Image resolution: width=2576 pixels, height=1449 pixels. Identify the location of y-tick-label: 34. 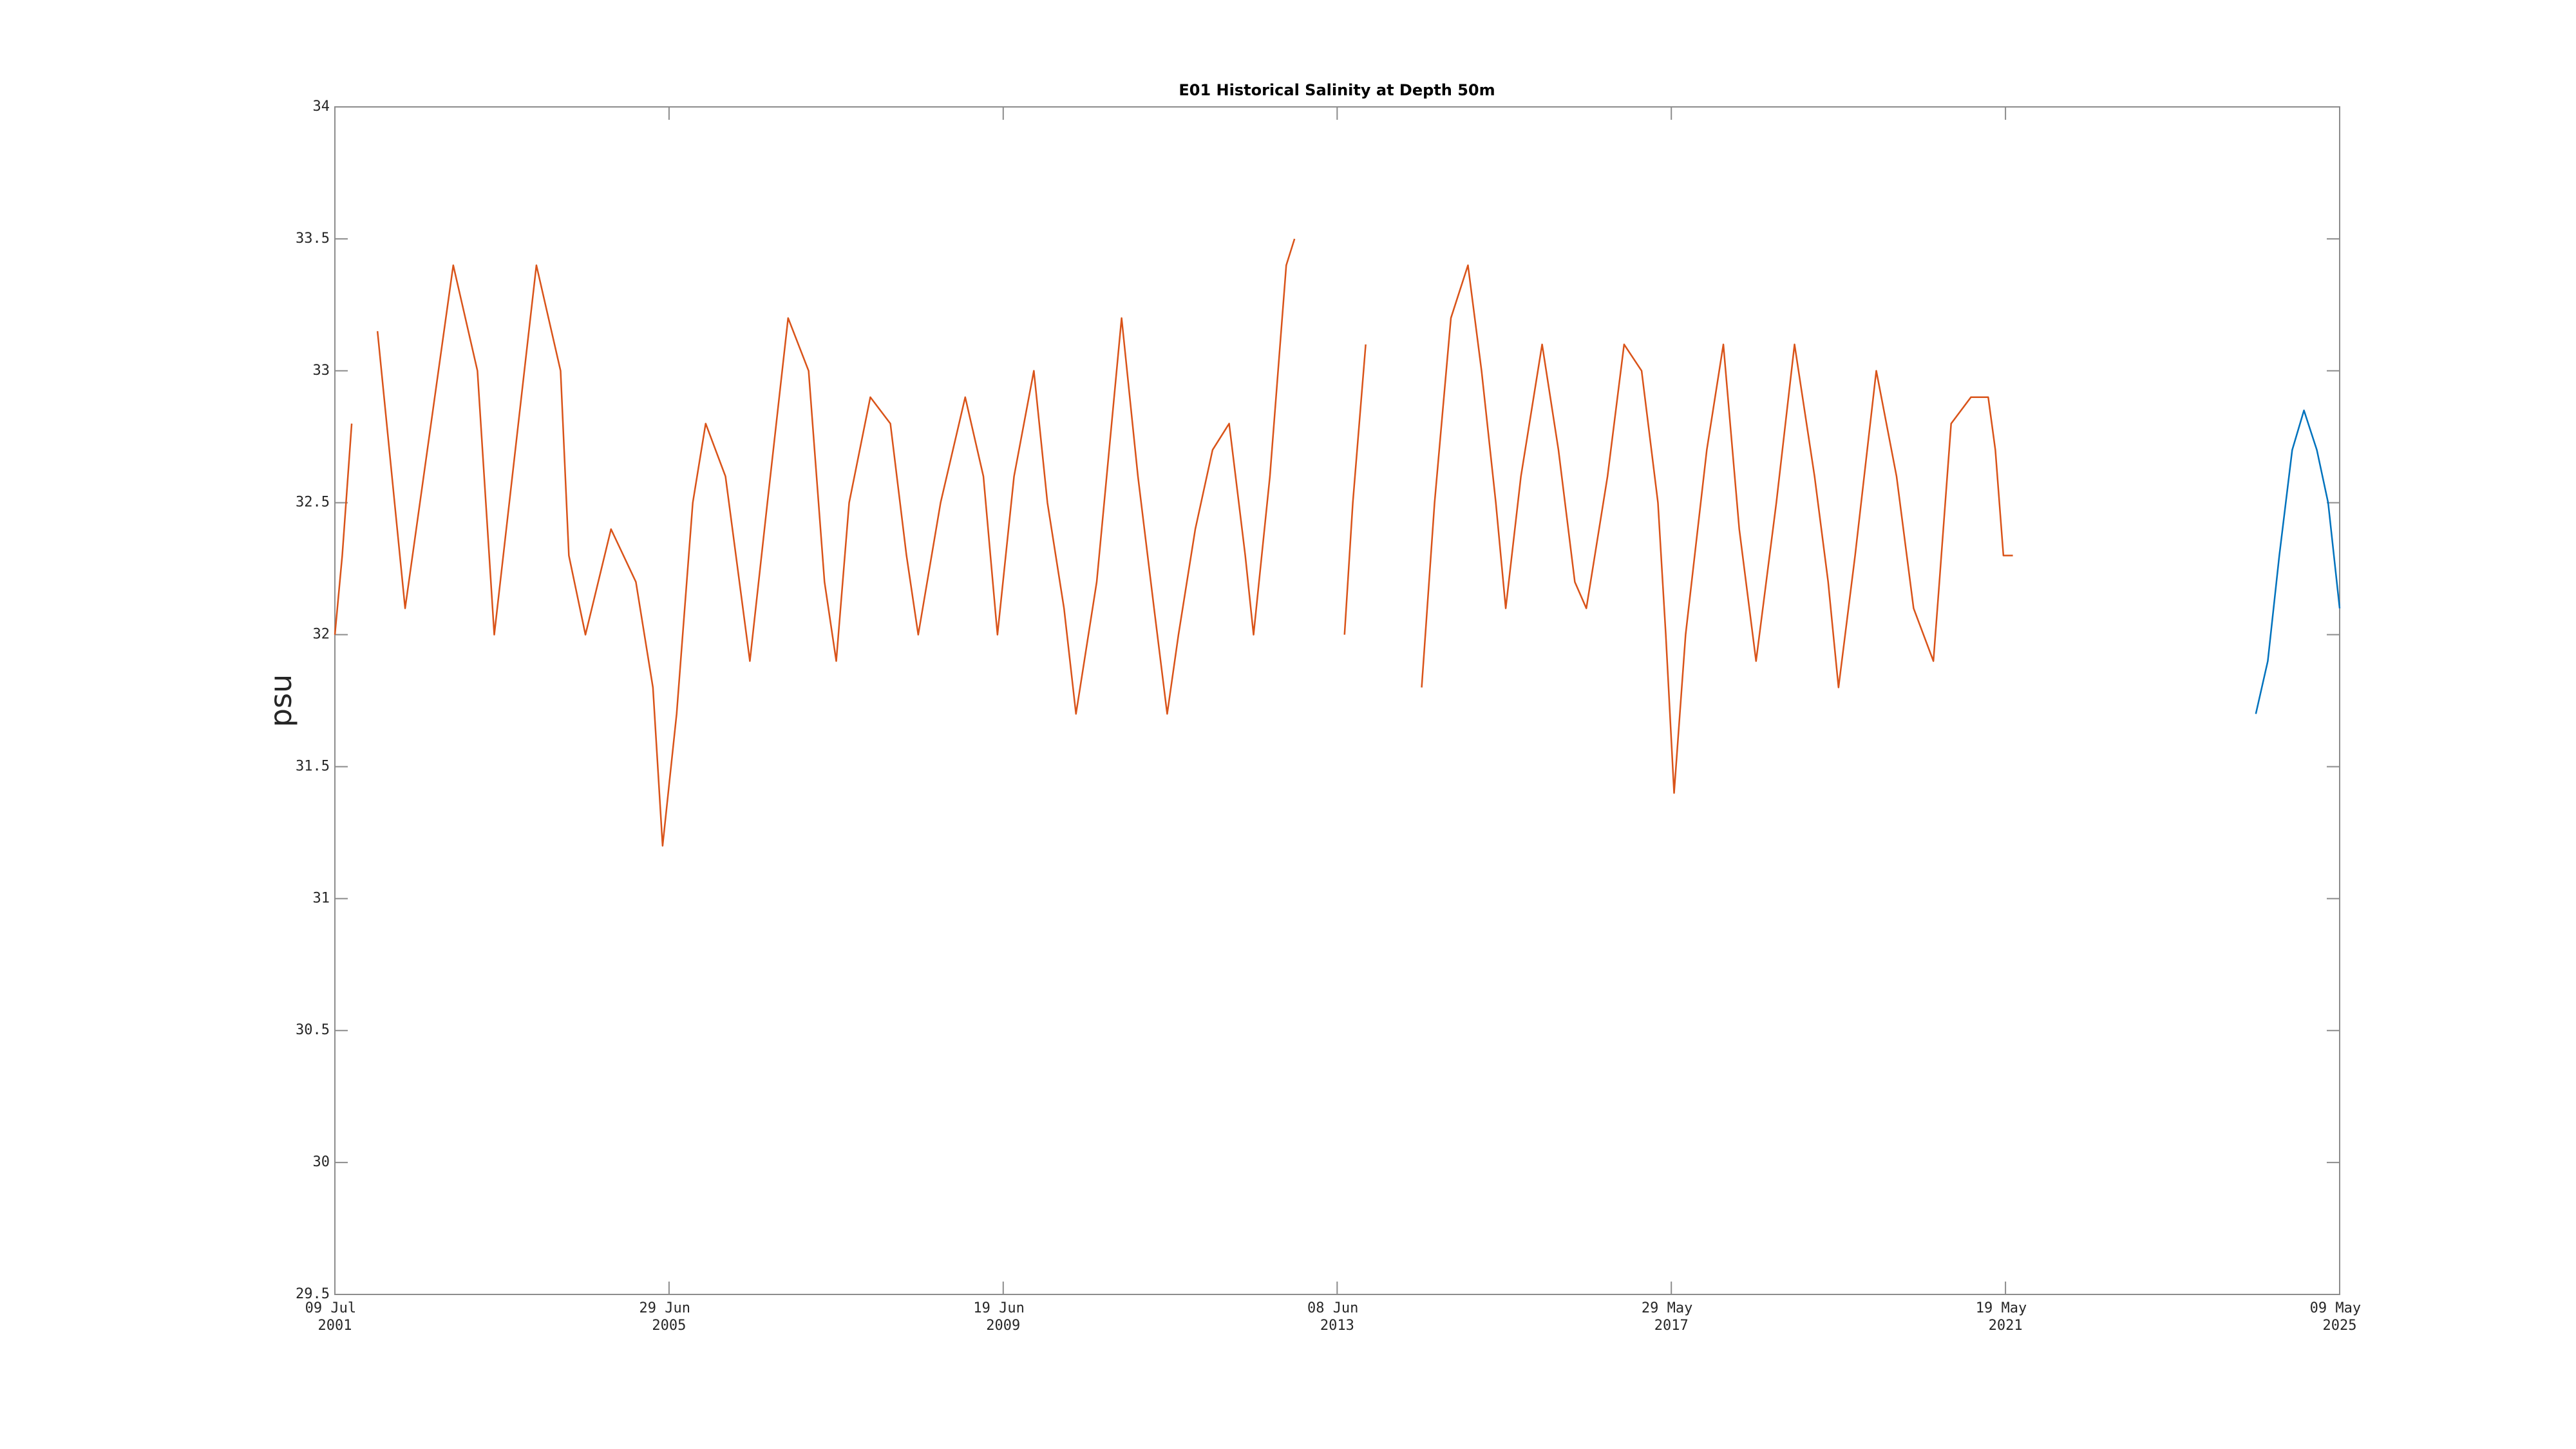
(321, 107).